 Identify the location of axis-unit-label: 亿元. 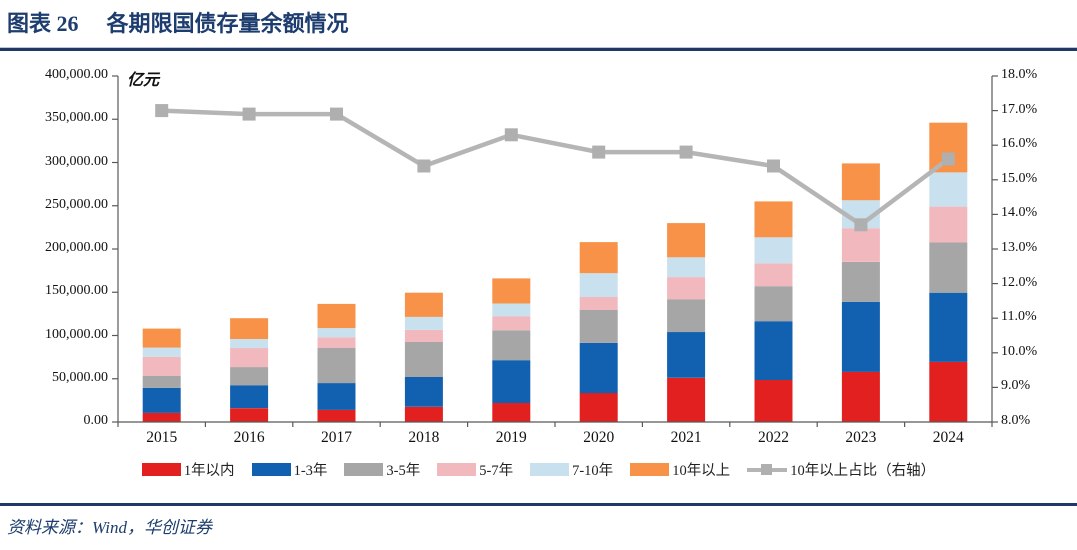
(143, 80).